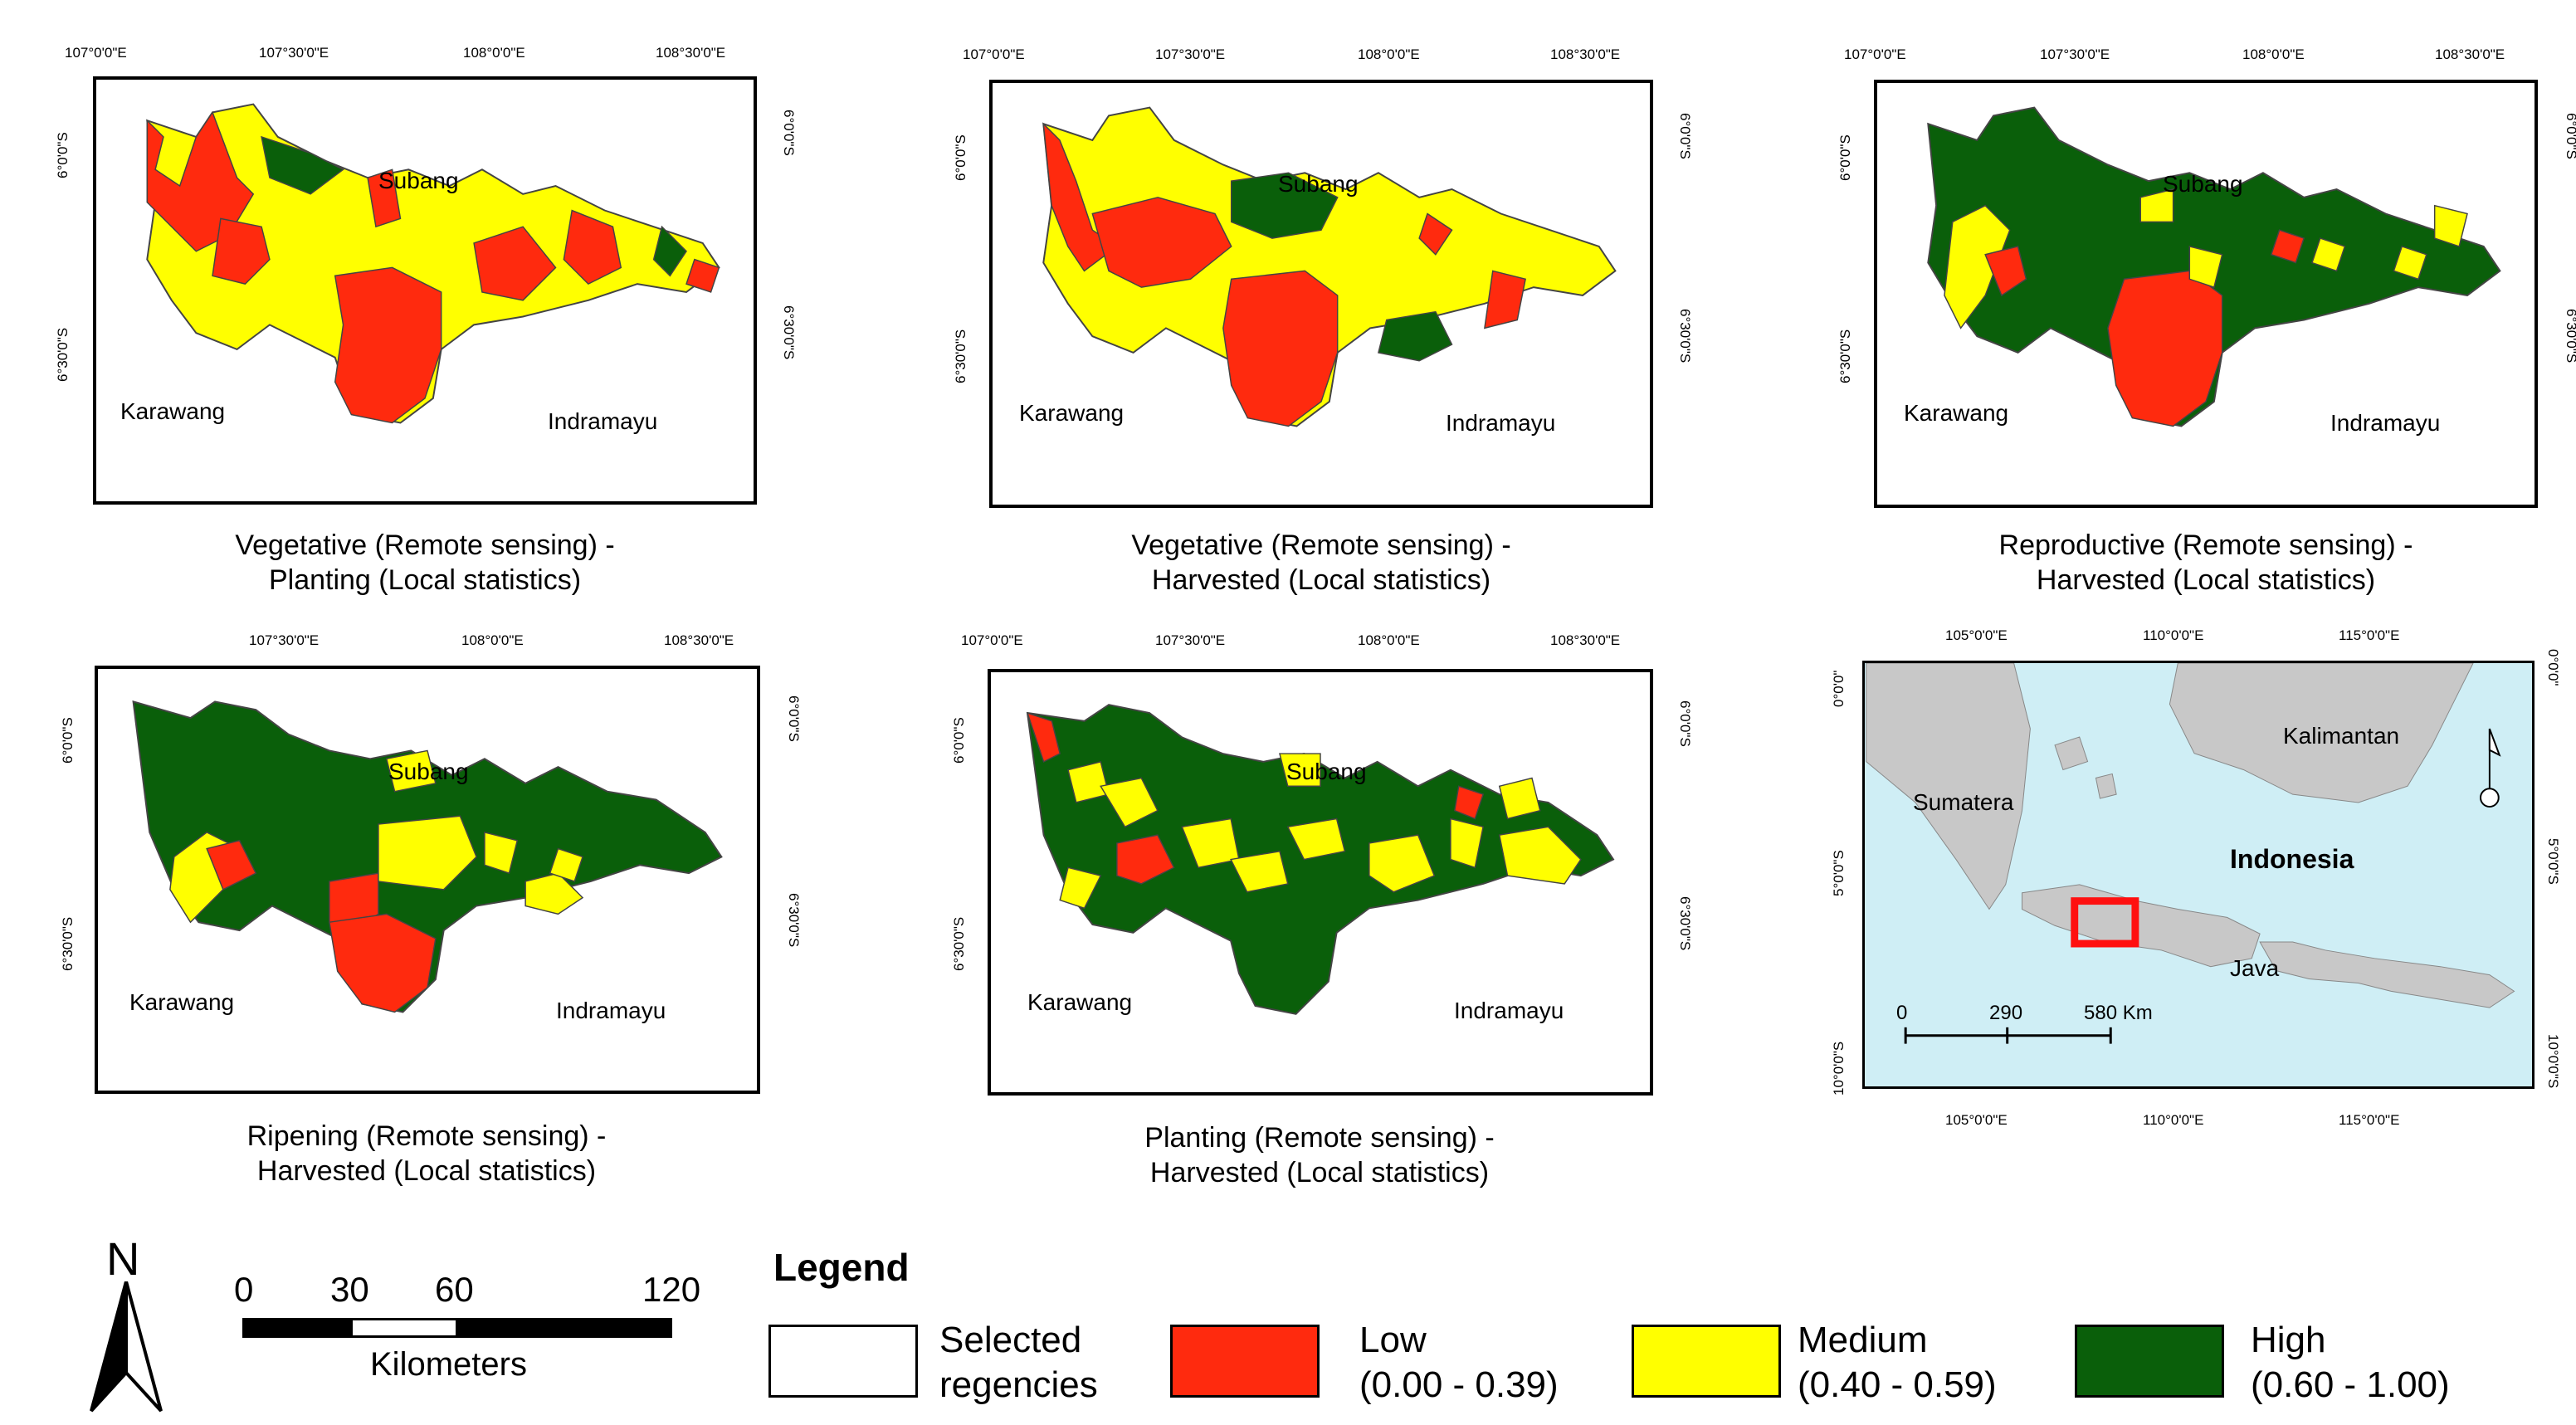 The image size is (2576, 1425). Describe the element at coordinates (1839, 688) in the screenshot. I see `left-tick: 0°0'0"` at that location.